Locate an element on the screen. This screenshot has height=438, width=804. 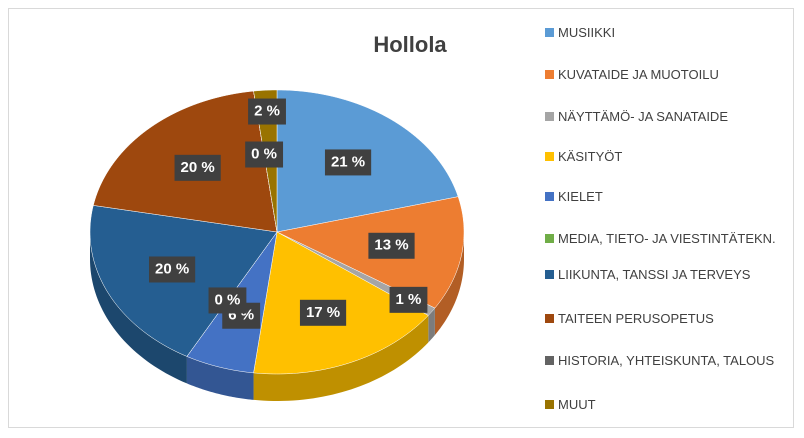
legend-label: MEDIA, TIETO- JA VIESTINTÄTEKN. is located at coordinates (667, 238).